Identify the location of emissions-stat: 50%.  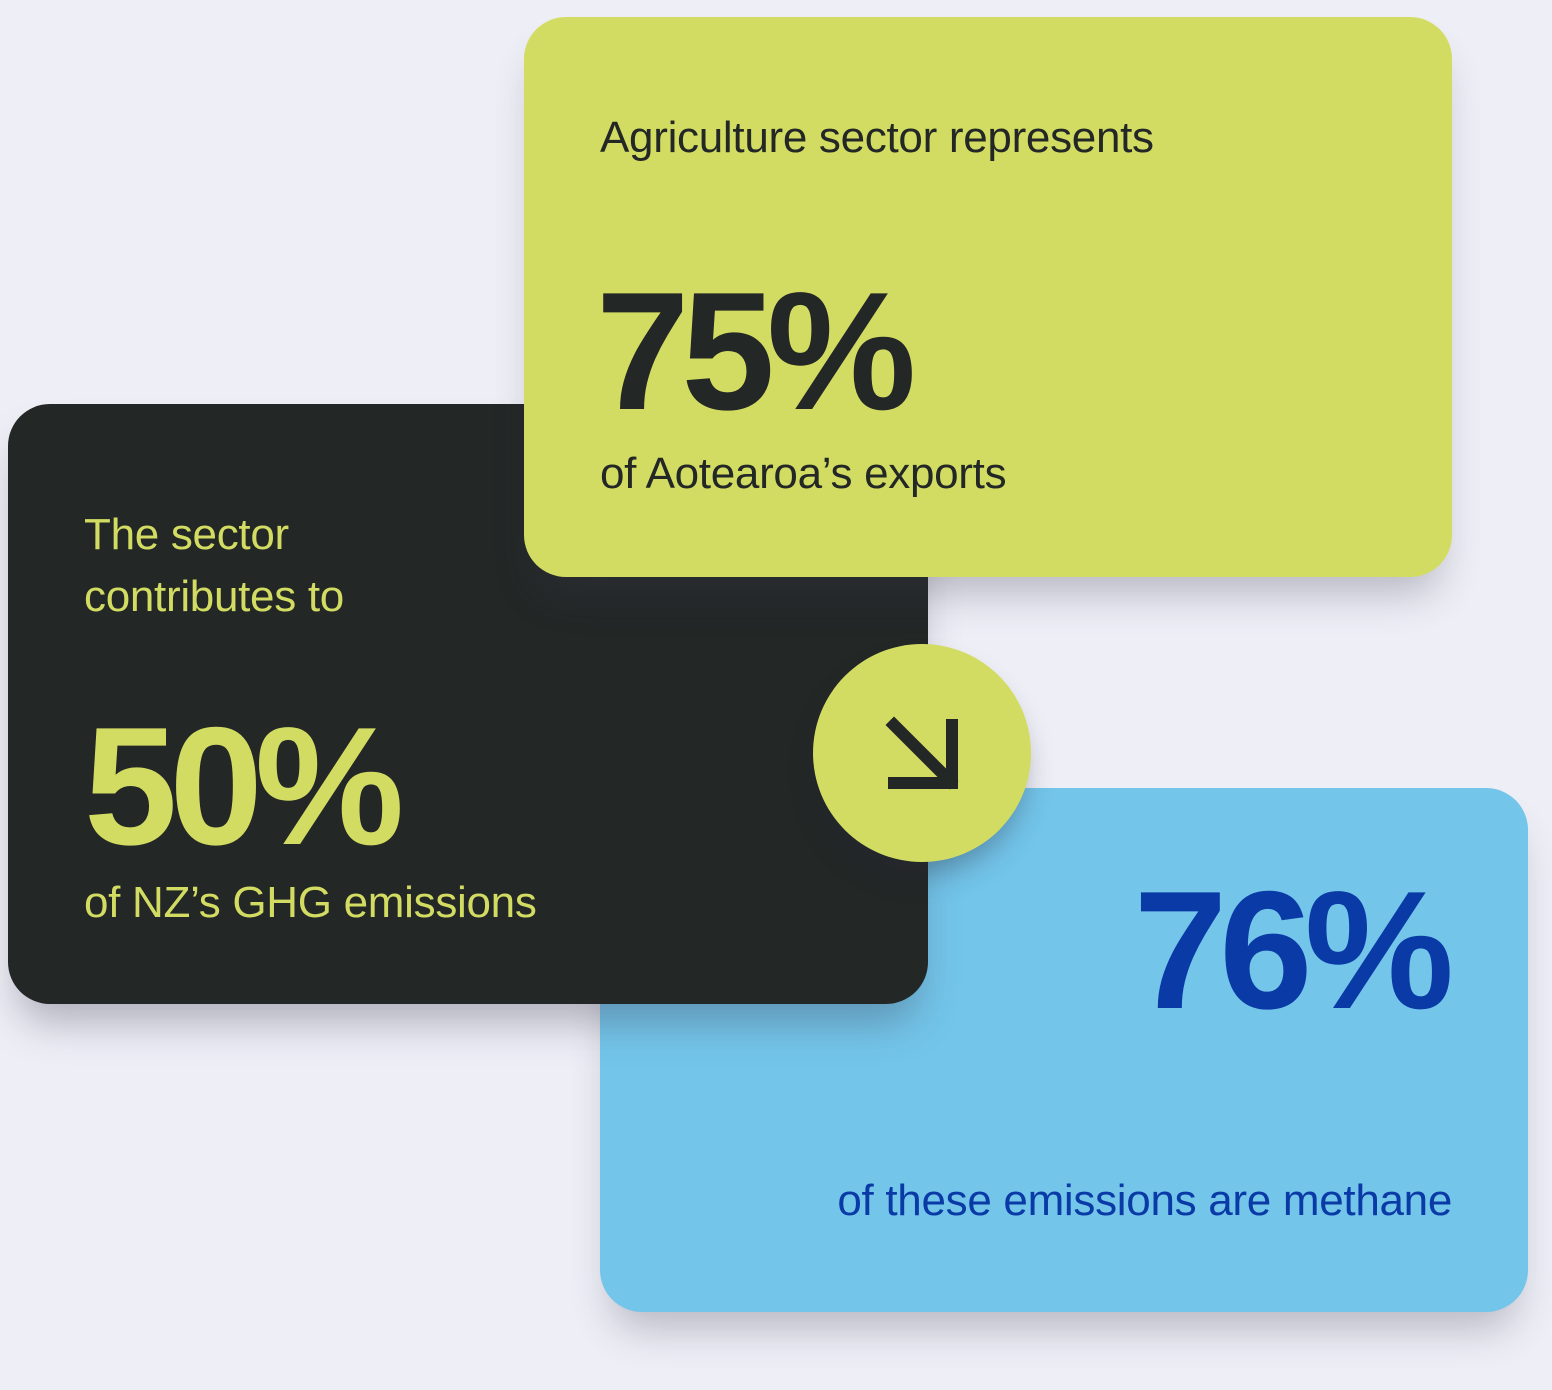
(244, 786).